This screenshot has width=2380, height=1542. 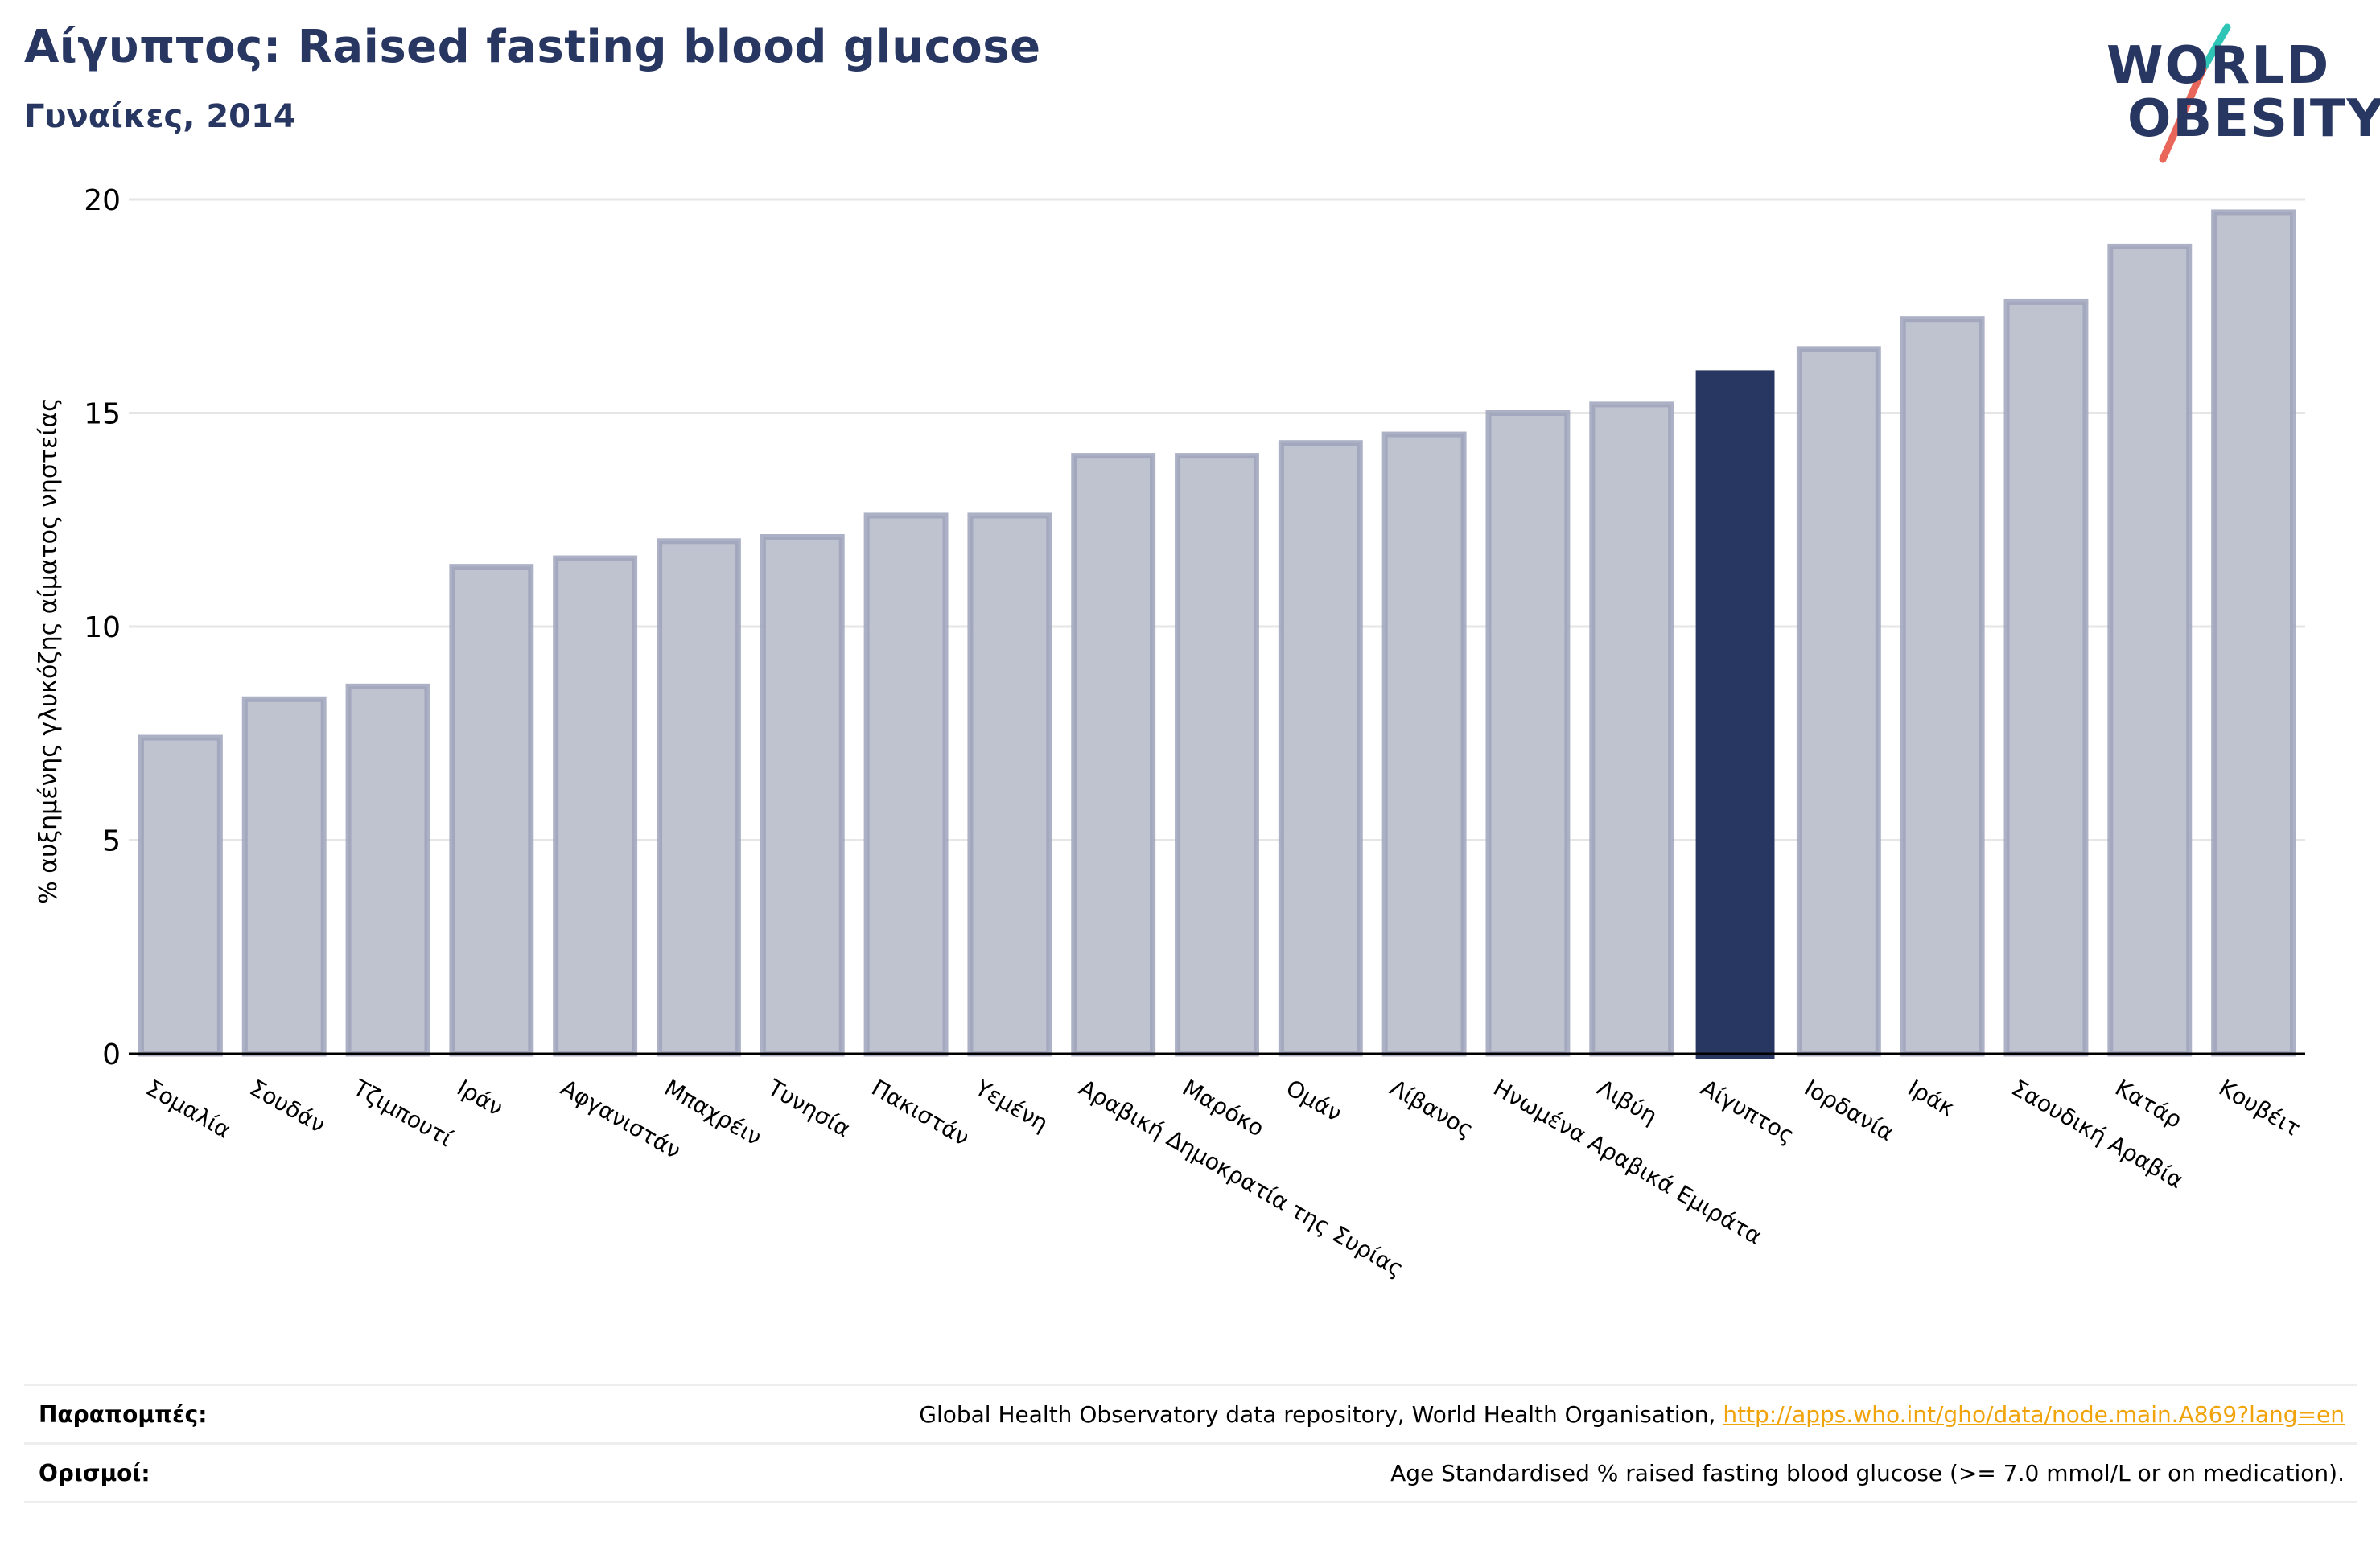 I want to click on x-tick-label: Ιράν, so click(x=480, y=1097).